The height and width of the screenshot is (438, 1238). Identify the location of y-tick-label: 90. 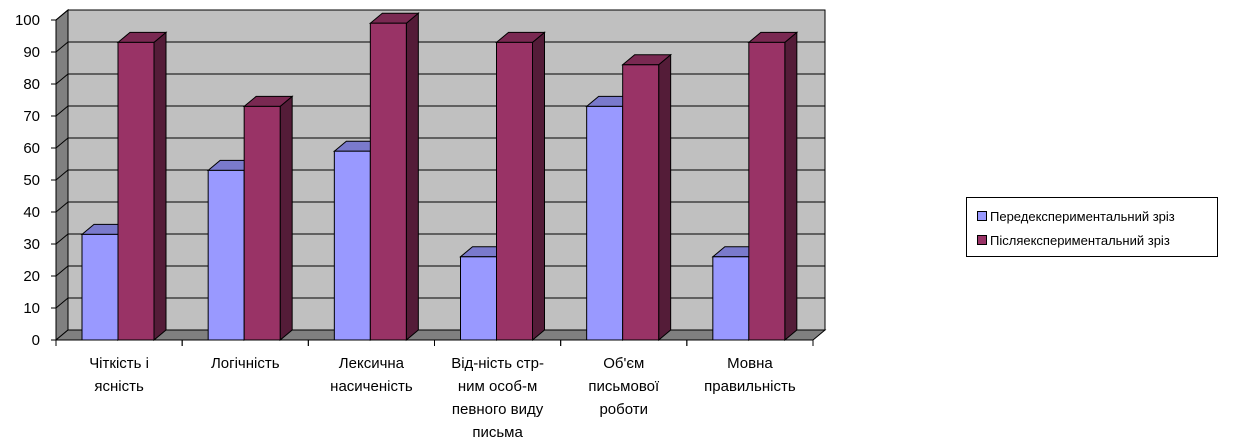
(31, 52).